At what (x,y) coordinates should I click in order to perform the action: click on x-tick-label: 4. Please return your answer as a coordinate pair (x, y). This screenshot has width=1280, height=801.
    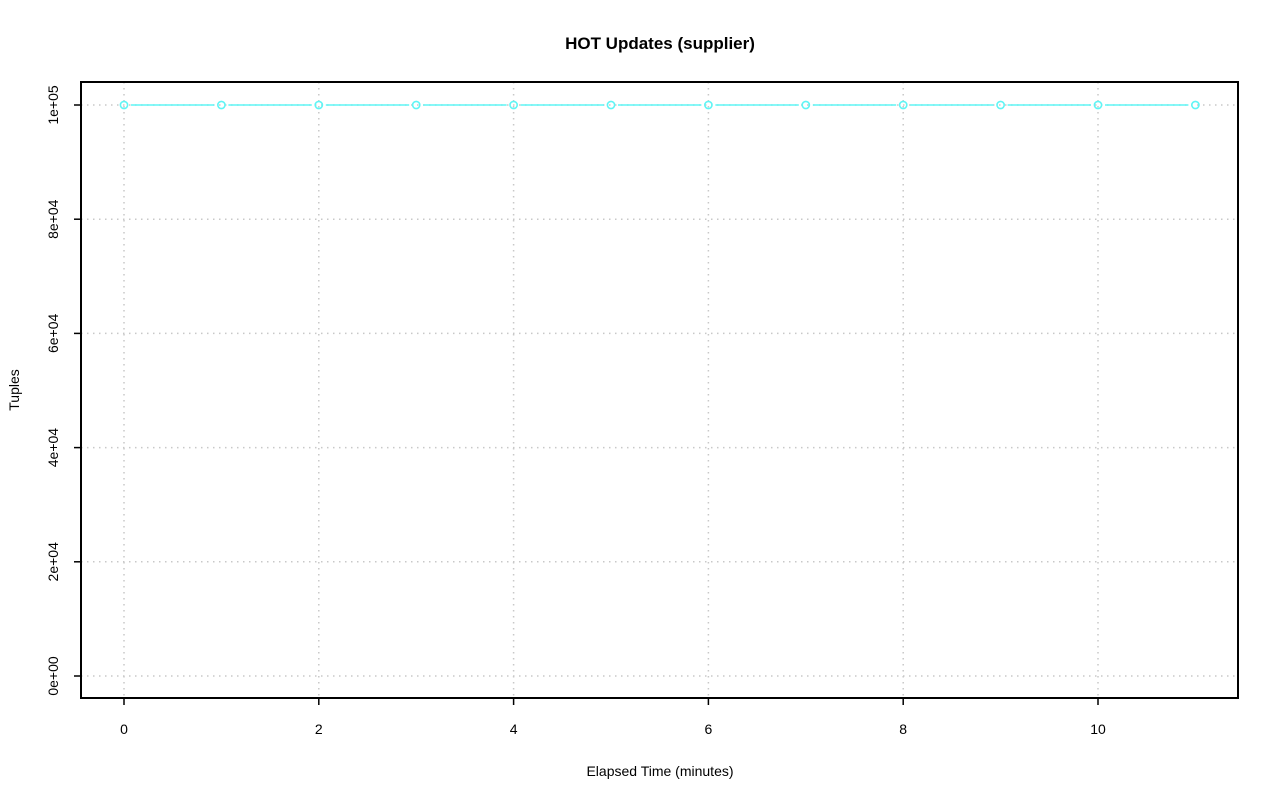
    Looking at the image, I should click on (514, 729).